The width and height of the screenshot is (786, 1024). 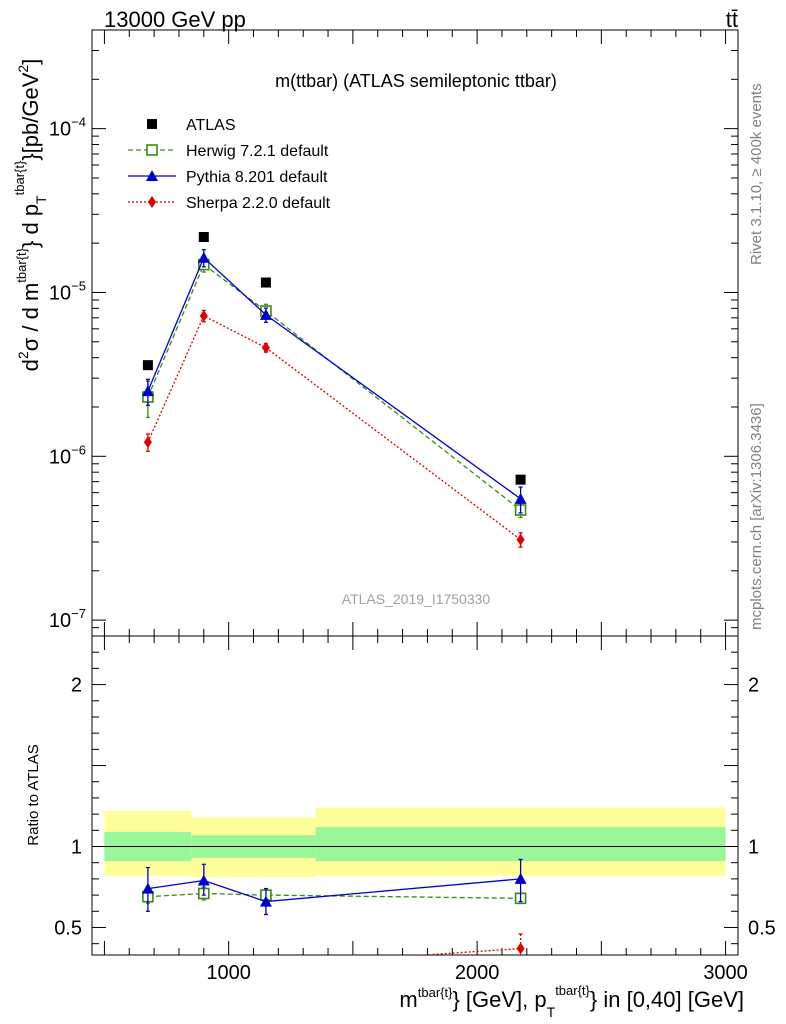 I want to click on ratio-y-tick-label: 1, so click(x=76, y=848).